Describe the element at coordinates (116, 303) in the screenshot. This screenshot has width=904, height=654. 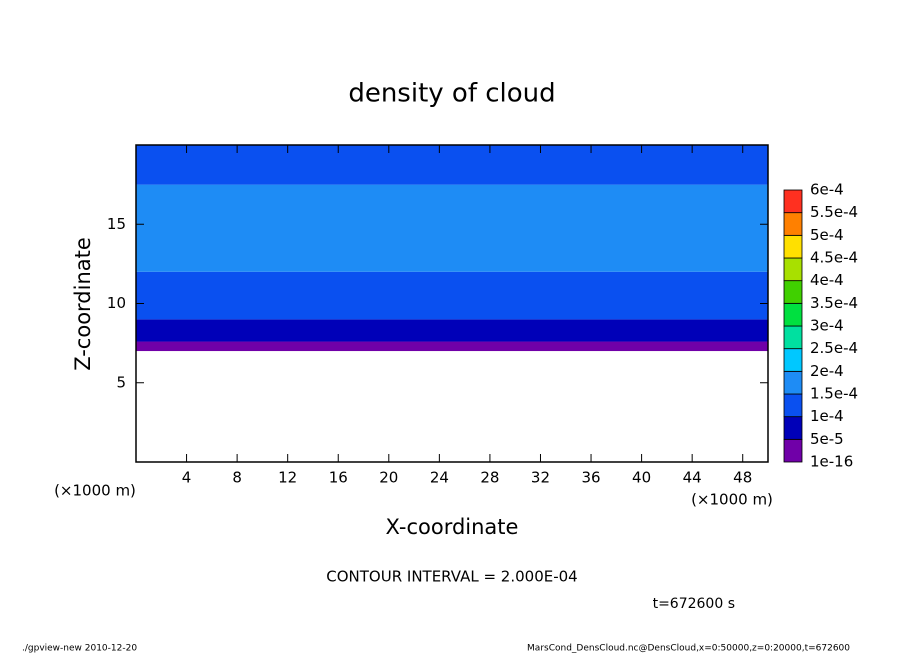
I see `y-tick-label: 10` at that location.